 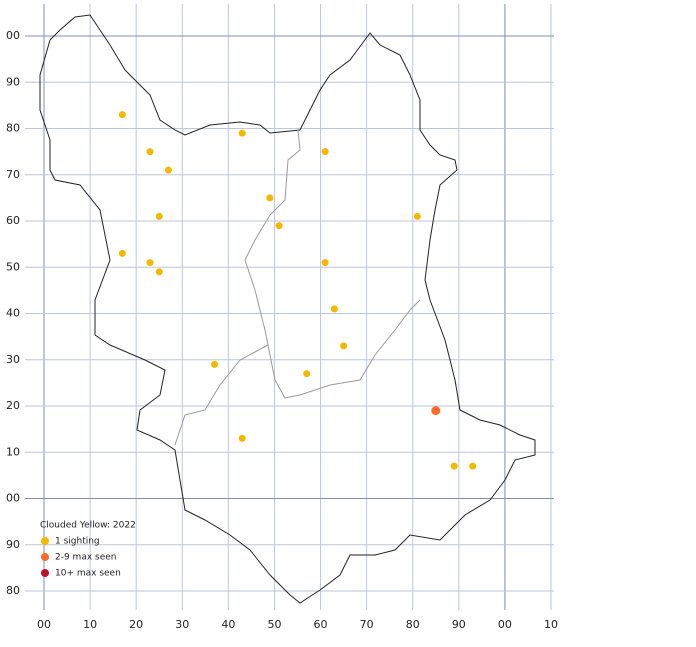 What do you see at coordinates (13, 220) in the screenshot?
I see `y-tick-label: 60` at bounding box center [13, 220].